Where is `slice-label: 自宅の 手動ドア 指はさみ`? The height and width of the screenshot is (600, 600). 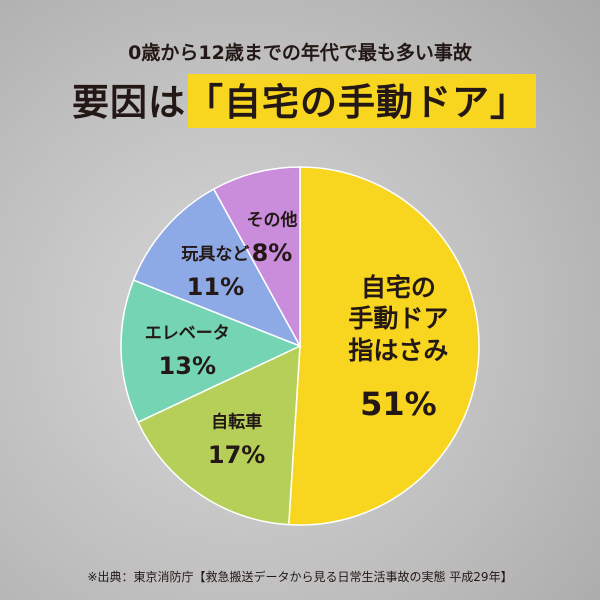
slice-label: 自宅の 手動ドア 指はさみ is located at coordinates (398, 319).